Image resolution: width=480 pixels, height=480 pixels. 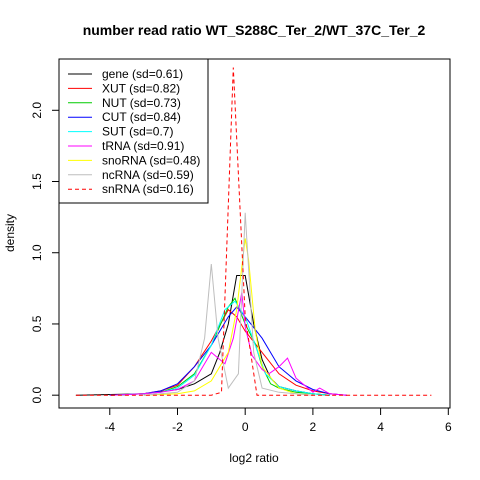 I want to click on legend-box, so click(x=133, y=131).